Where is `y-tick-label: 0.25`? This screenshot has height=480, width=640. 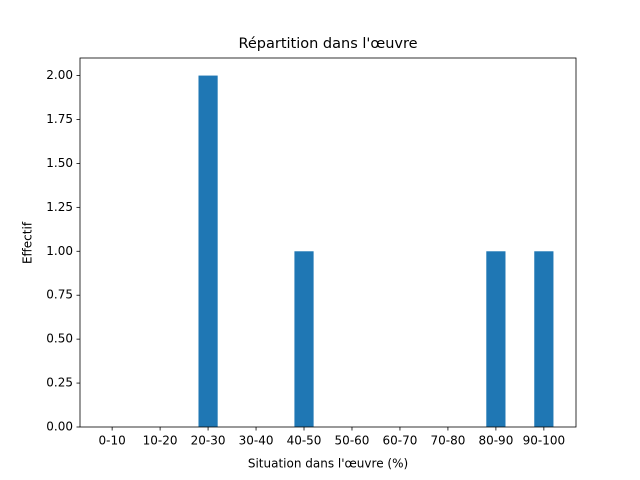 y-tick-label: 0.25 is located at coordinates (59, 383).